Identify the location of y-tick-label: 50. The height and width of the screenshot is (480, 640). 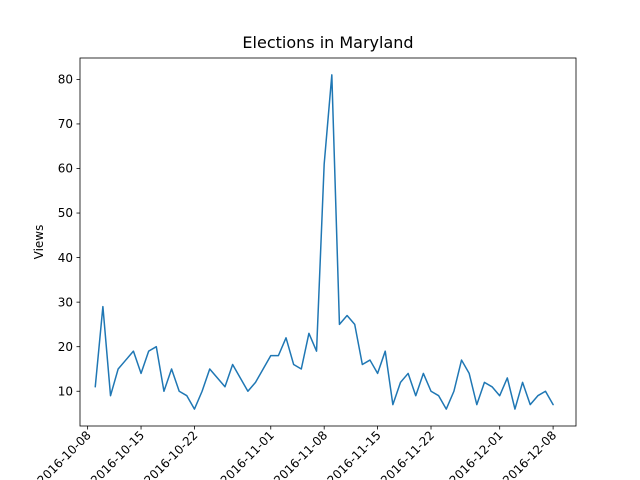
(65, 213).